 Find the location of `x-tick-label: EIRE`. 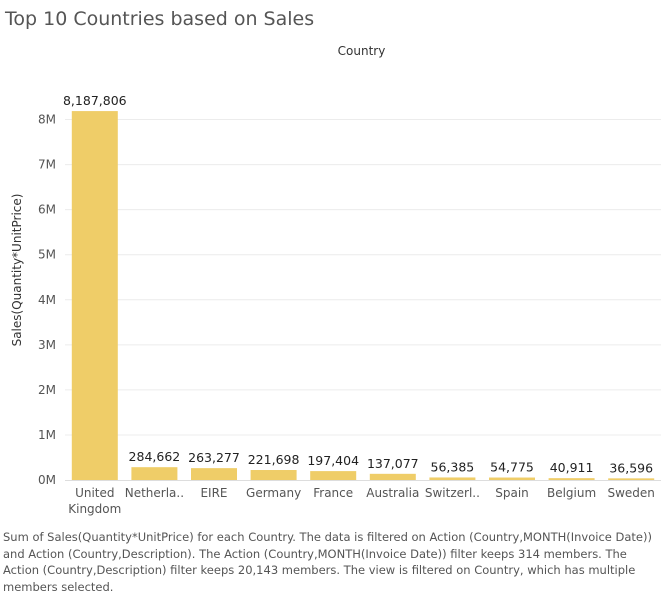

x-tick-label: EIRE is located at coordinates (213, 493).